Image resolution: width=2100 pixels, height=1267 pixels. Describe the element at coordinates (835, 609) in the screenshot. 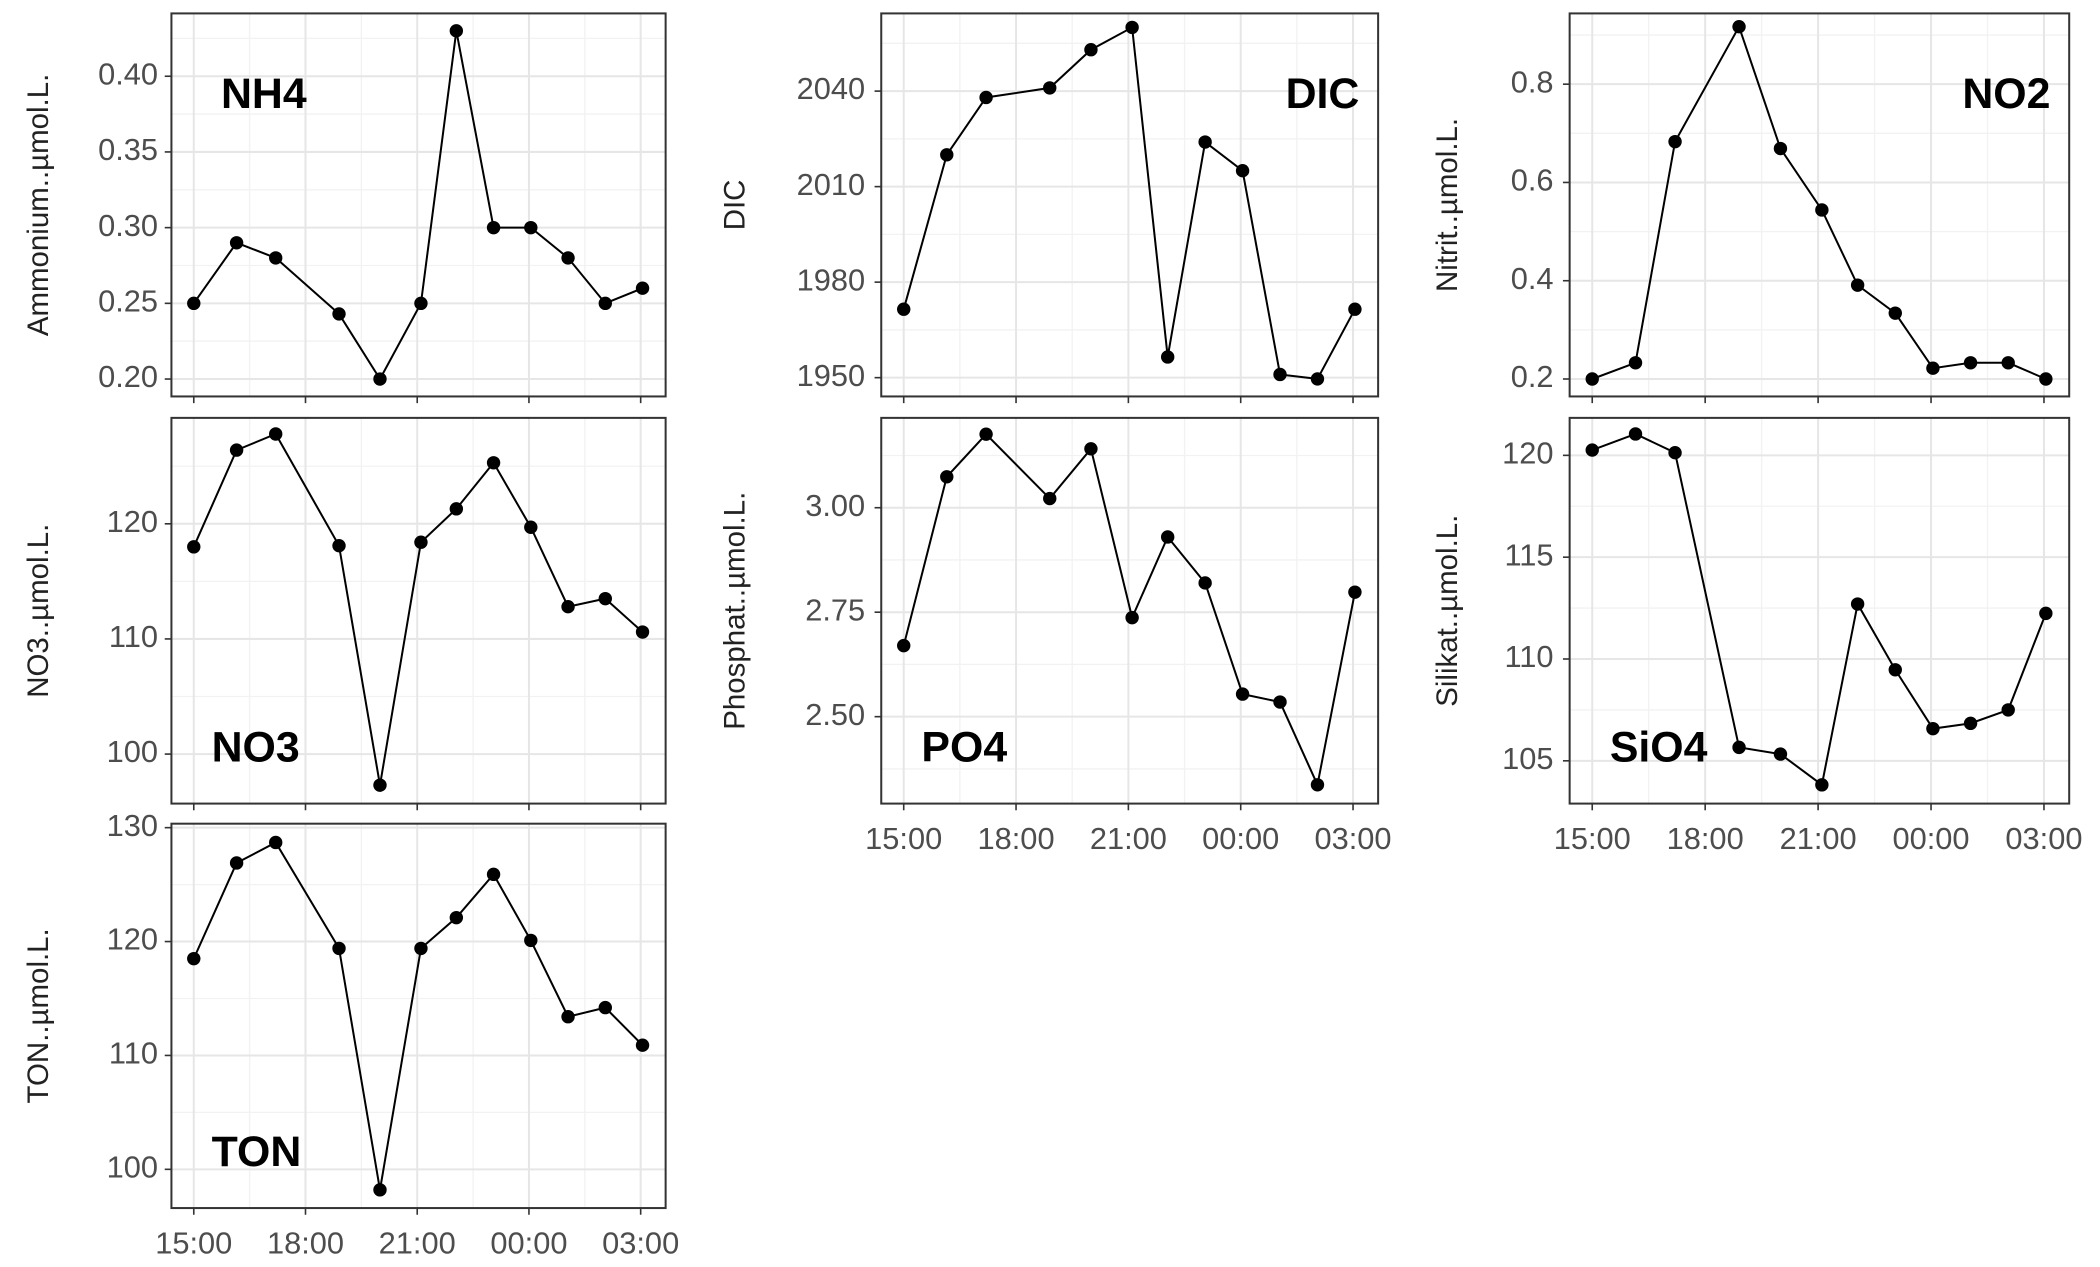

I see `y-tick-label: 2.75` at that location.